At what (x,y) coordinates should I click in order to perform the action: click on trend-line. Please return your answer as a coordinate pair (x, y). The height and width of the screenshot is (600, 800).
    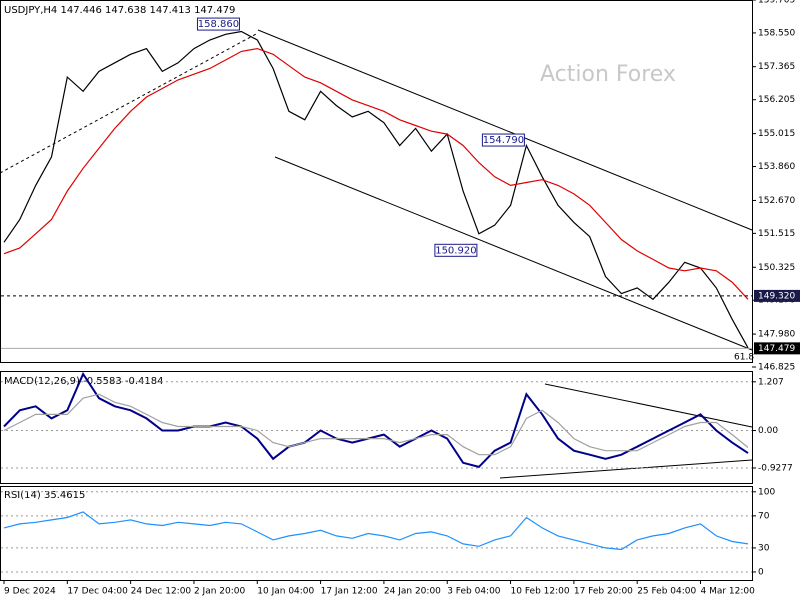
    Looking at the image, I should click on (129, 103).